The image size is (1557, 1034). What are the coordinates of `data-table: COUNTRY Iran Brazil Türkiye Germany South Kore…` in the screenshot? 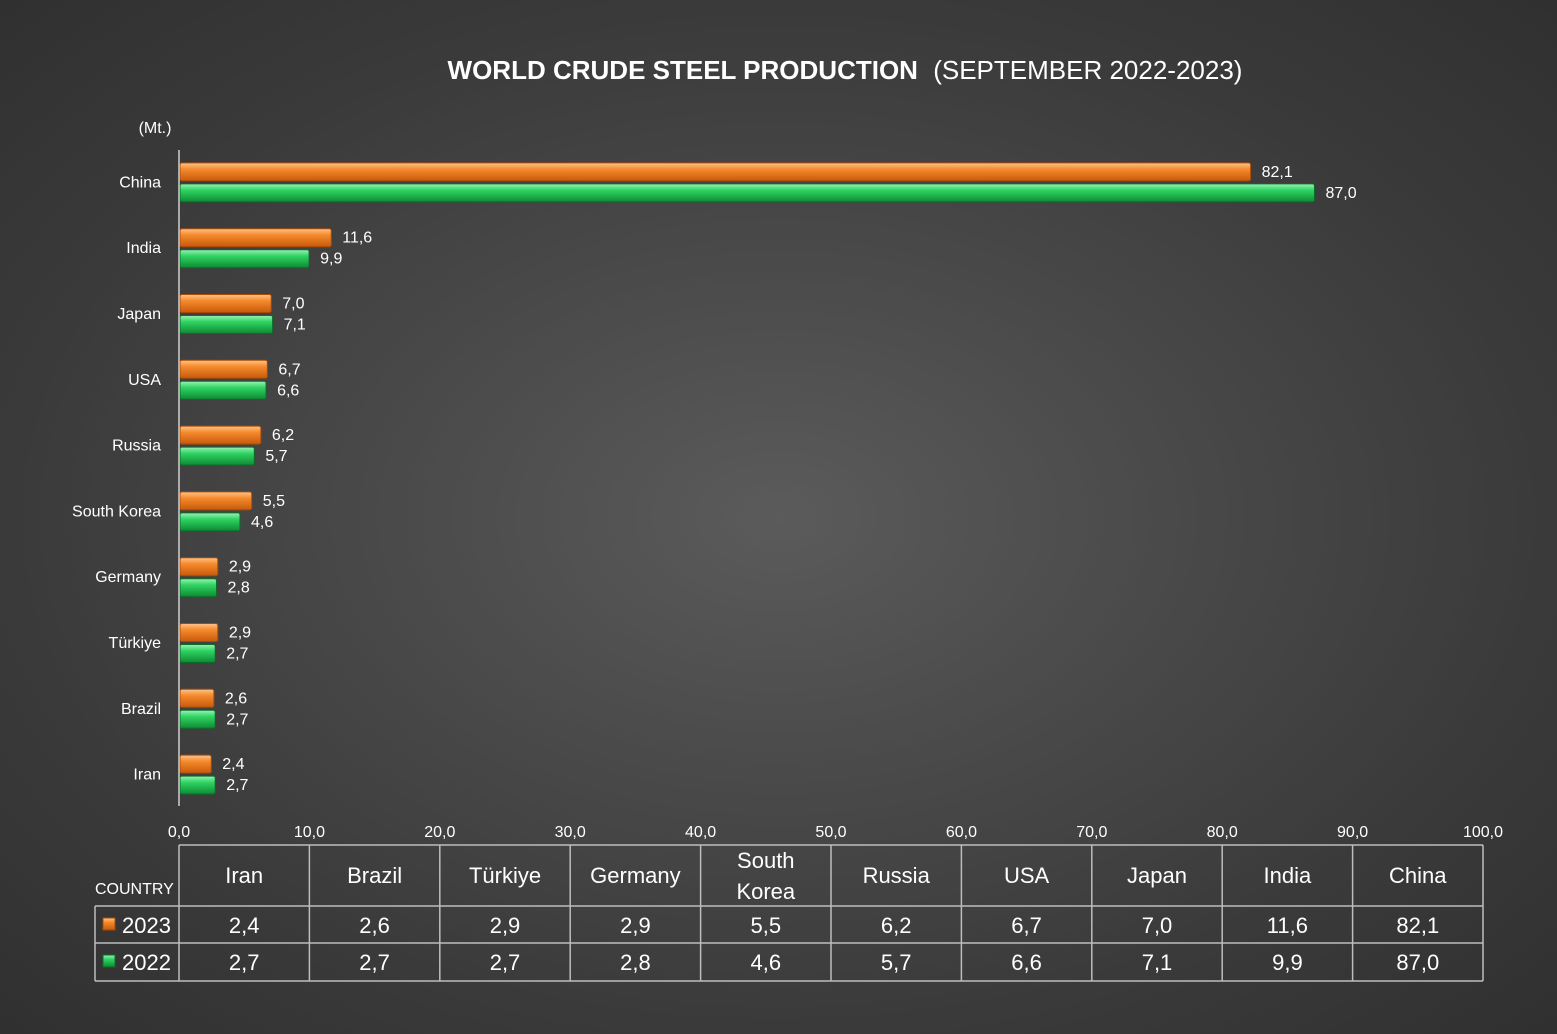 It's located at (789, 913).